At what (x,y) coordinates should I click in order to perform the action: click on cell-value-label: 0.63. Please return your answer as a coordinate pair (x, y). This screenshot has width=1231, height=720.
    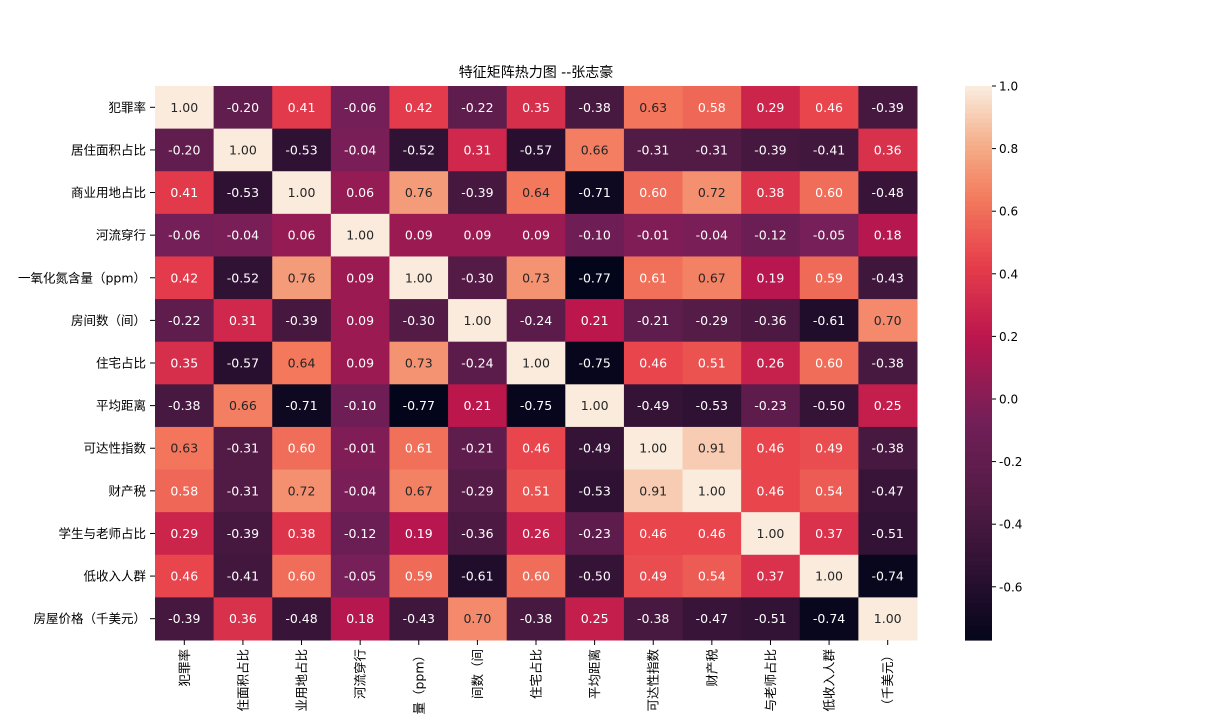
    Looking at the image, I should click on (653, 107).